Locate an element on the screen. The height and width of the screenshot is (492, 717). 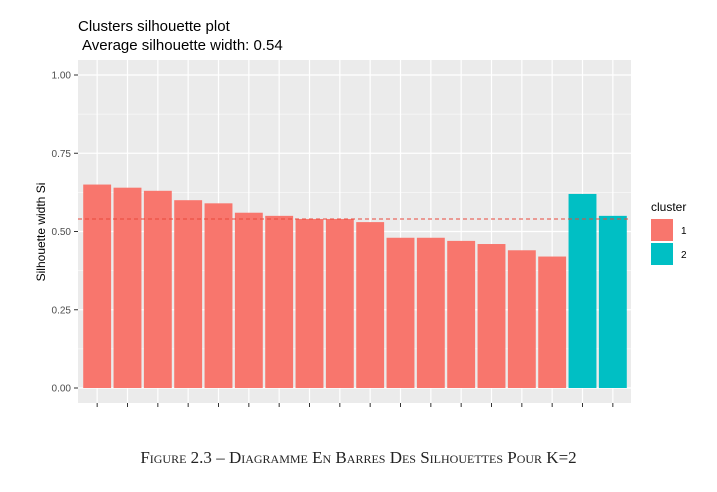
y-tick-label: 0.00 is located at coordinates (62, 389).